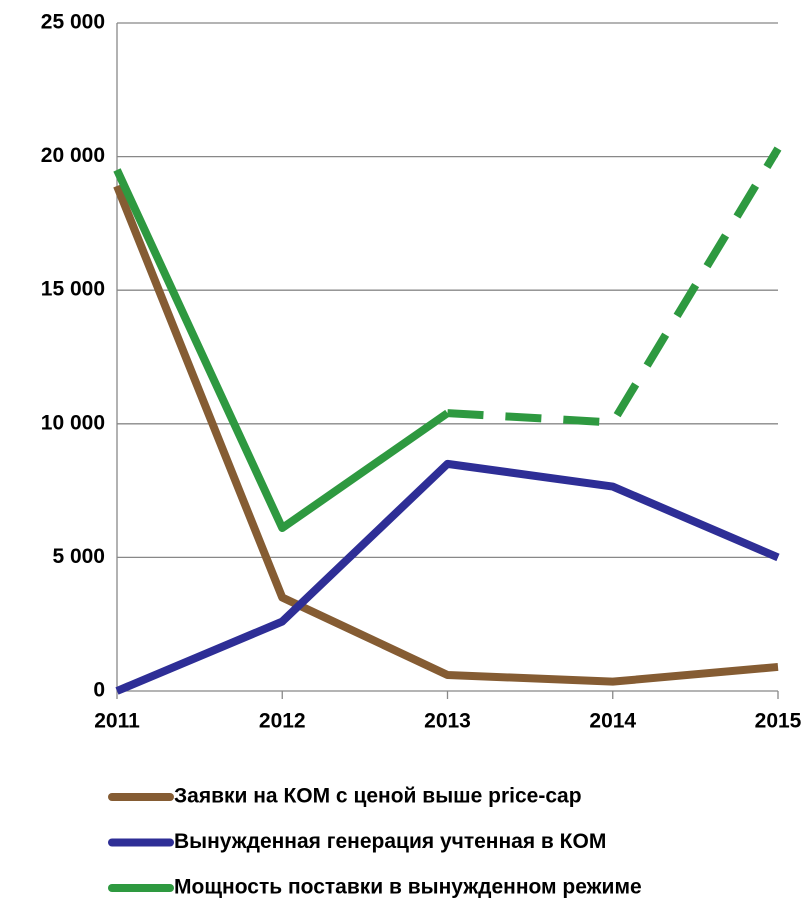 The height and width of the screenshot is (903, 812). Describe the element at coordinates (73, 155) in the screenshot. I see `y-tick-label: 20 000` at that location.